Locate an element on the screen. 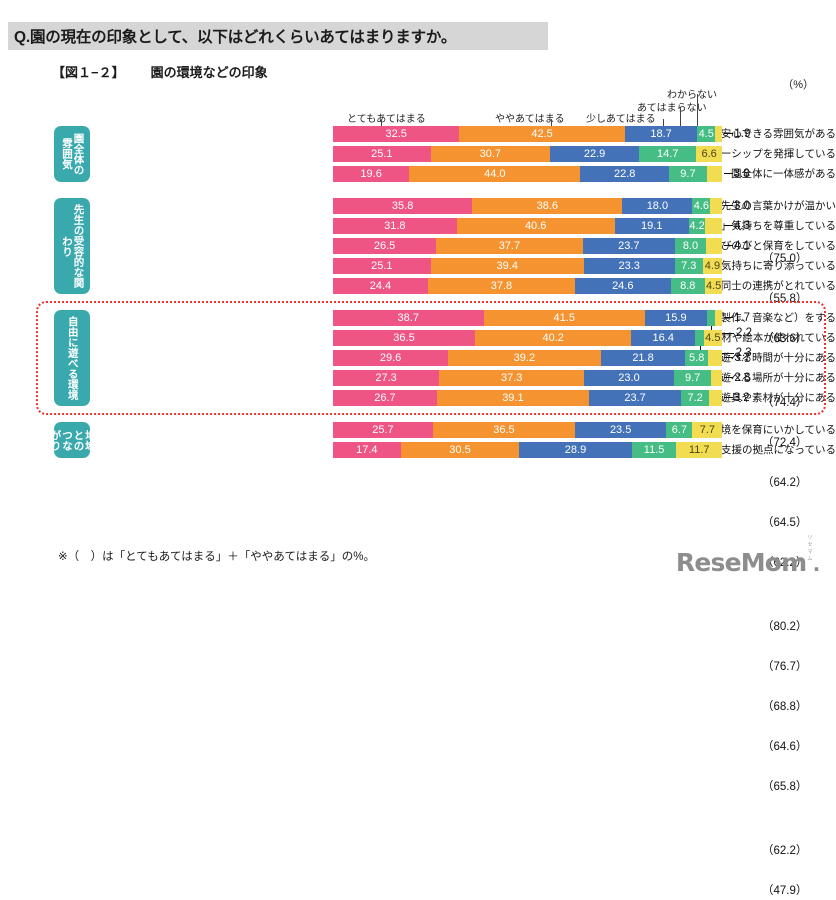  segment-callout: 2.2 is located at coordinates (744, 333).